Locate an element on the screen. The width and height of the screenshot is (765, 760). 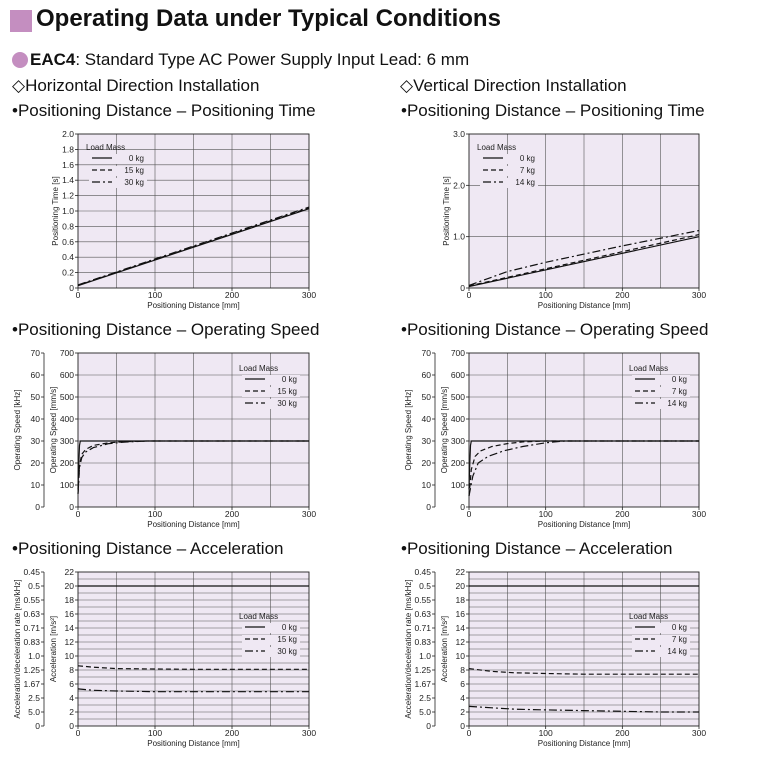
page-title: Operating Data under Typical Conditions is located at coordinates (268, 18).